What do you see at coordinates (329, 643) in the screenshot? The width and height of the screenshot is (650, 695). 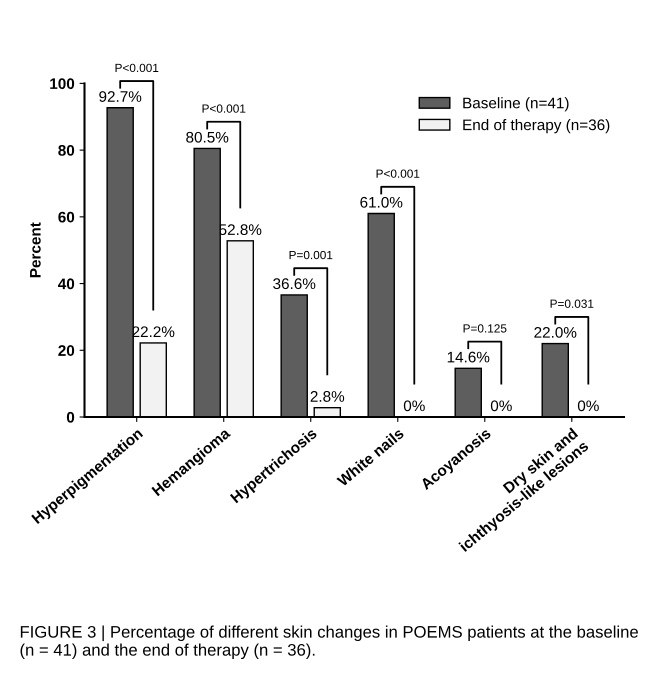 I see `caption: FIGURE 3 | Percentage of different skin changes in POEMS patients at the baseline (n = 41) and the end of therapy (n = 36).` at bounding box center [329, 643].